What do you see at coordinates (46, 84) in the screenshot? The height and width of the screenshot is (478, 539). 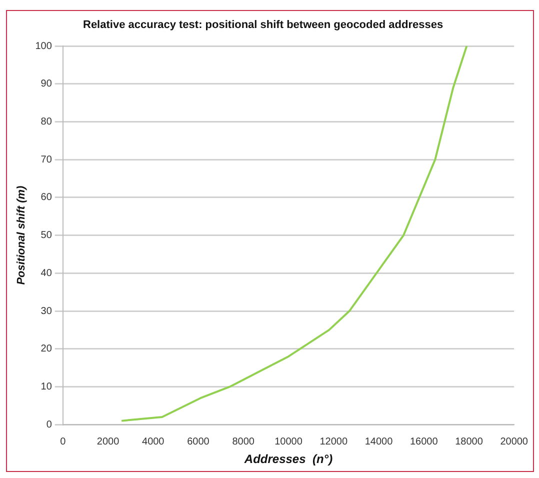 I see `y-tick-label: 90` at bounding box center [46, 84].